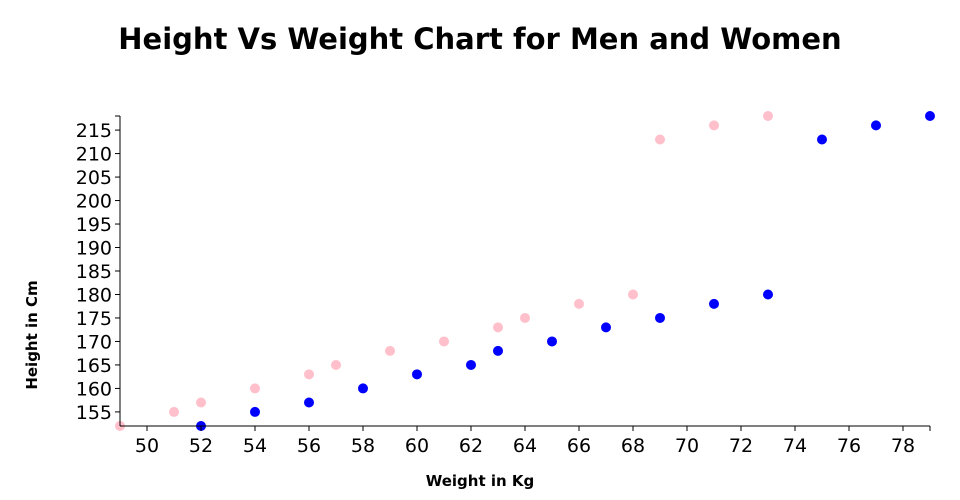 Image resolution: width=960 pixels, height=500 pixels. I want to click on y-tick-label: 190, so click(94, 249).